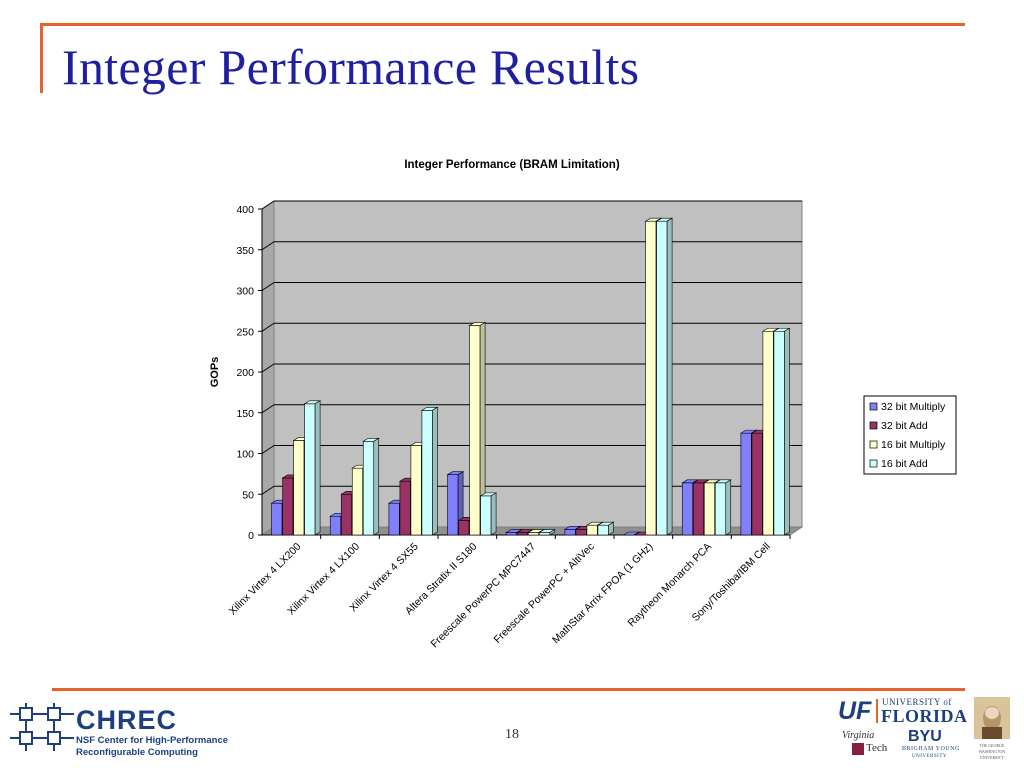 The image size is (1024, 768). What do you see at coordinates (215, 372) in the screenshot?
I see `y-axis-label: GOPs` at bounding box center [215, 372].